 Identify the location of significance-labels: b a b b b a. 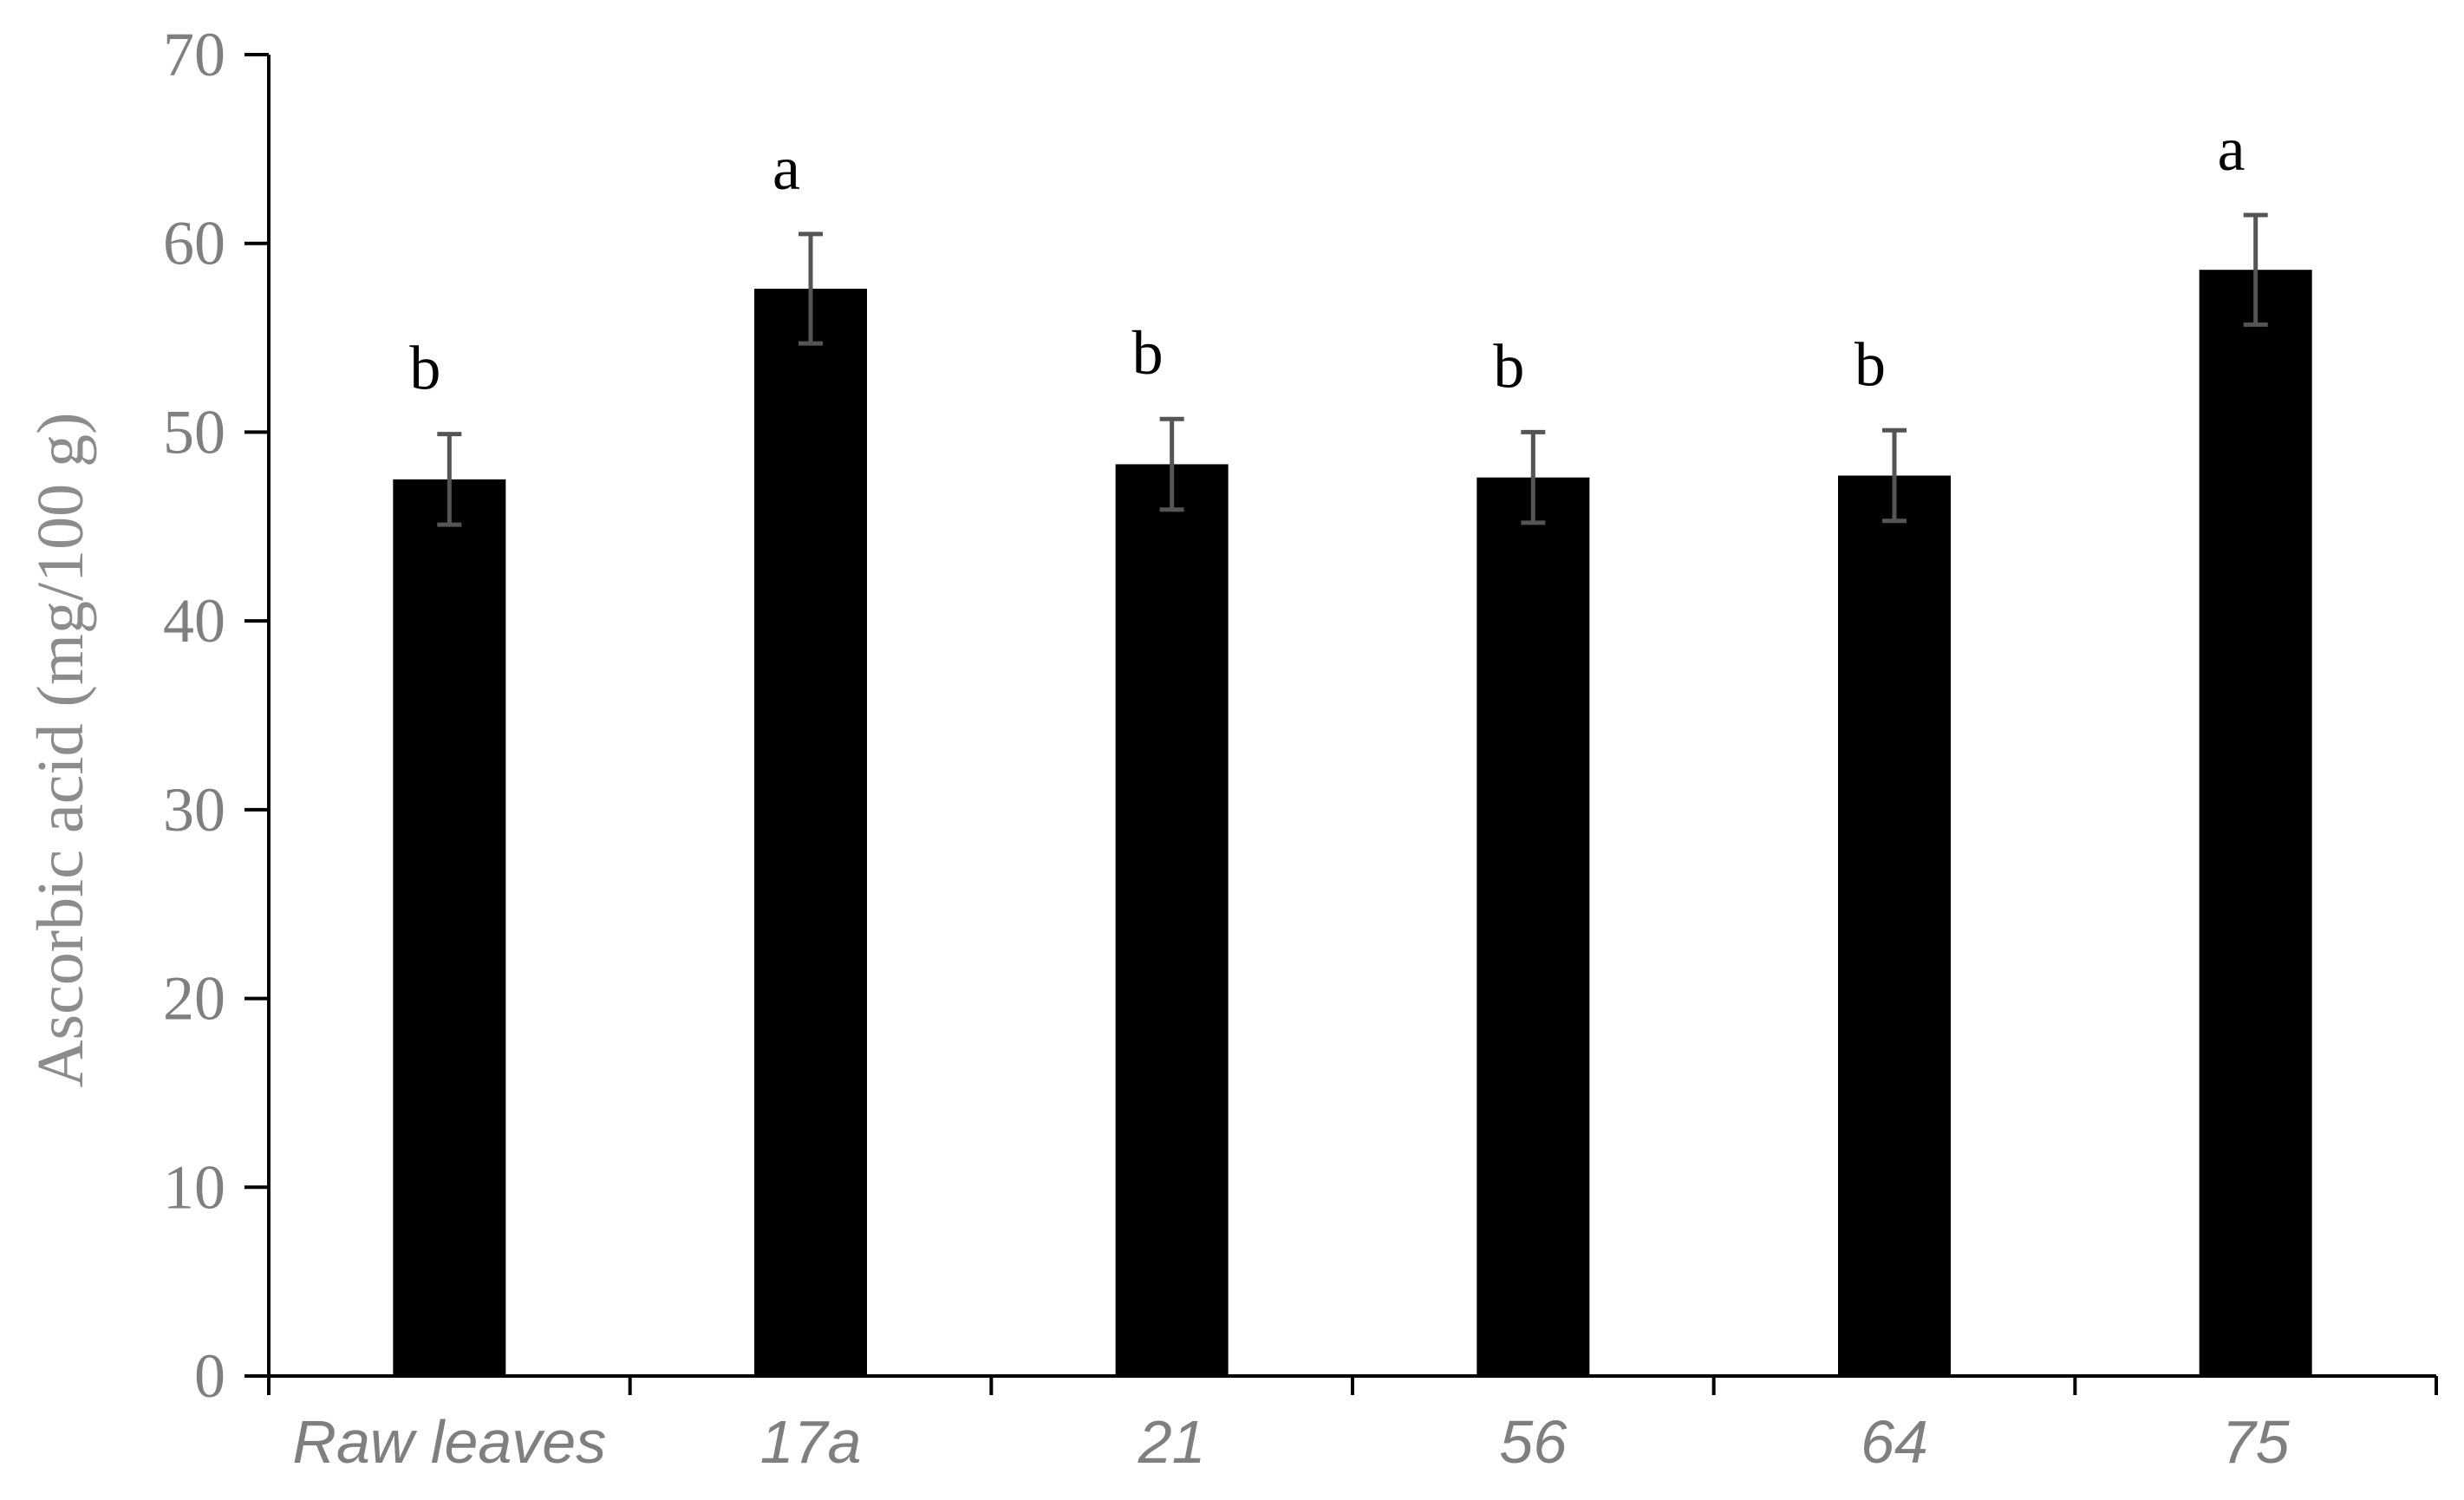
(1327, 258).